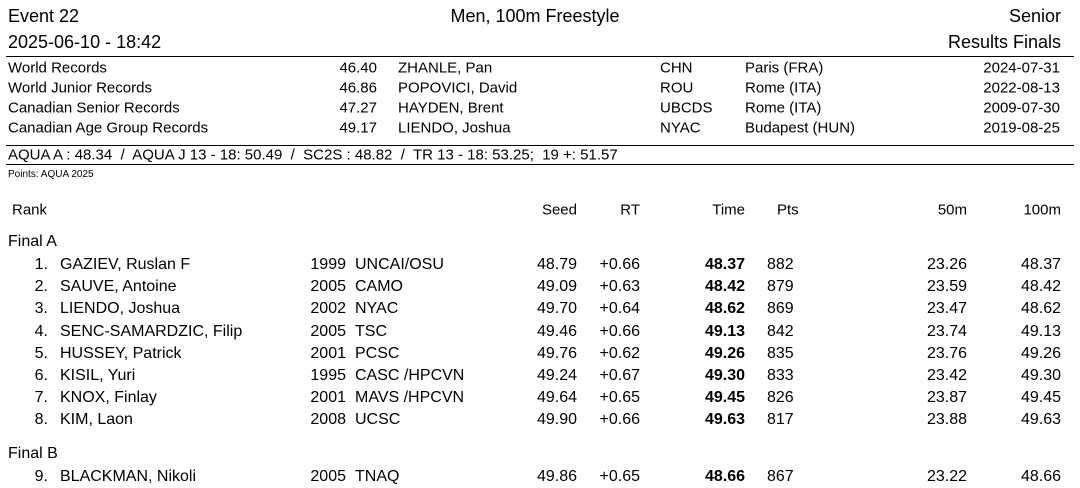 The image size is (1080, 488). What do you see at coordinates (377, 476) in the screenshot?
I see `club: TNAQ` at bounding box center [377, 476].